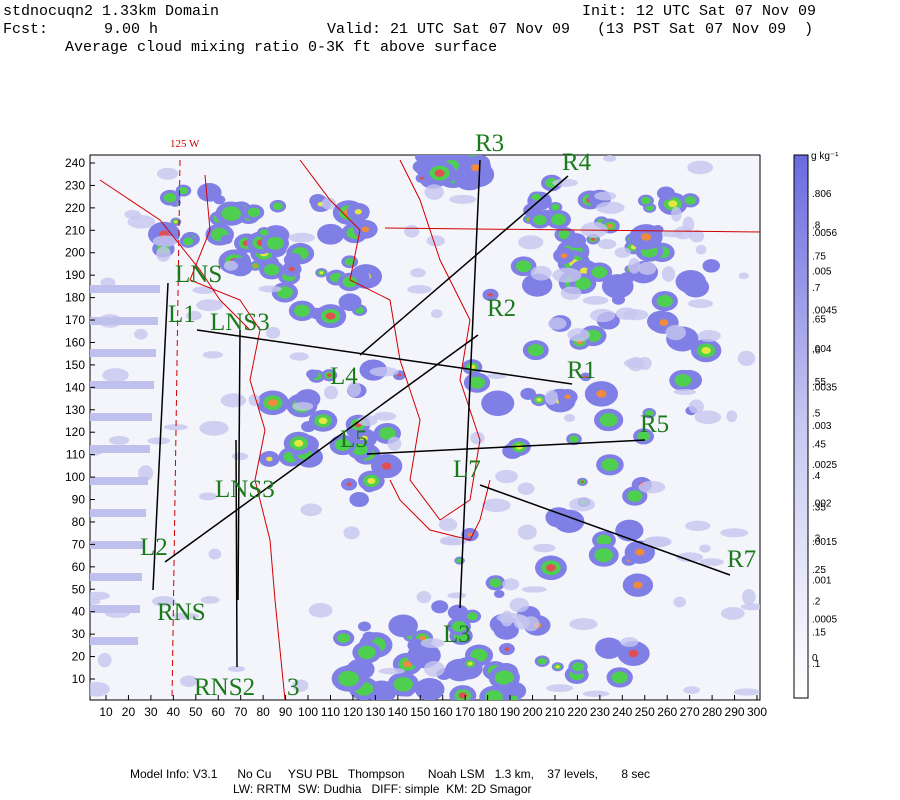 The height and width of the screenshot is (800, 900). Describe the element at coordinates (420, 712) in the screenshot. I see `x-tick-label: 150` at that location.